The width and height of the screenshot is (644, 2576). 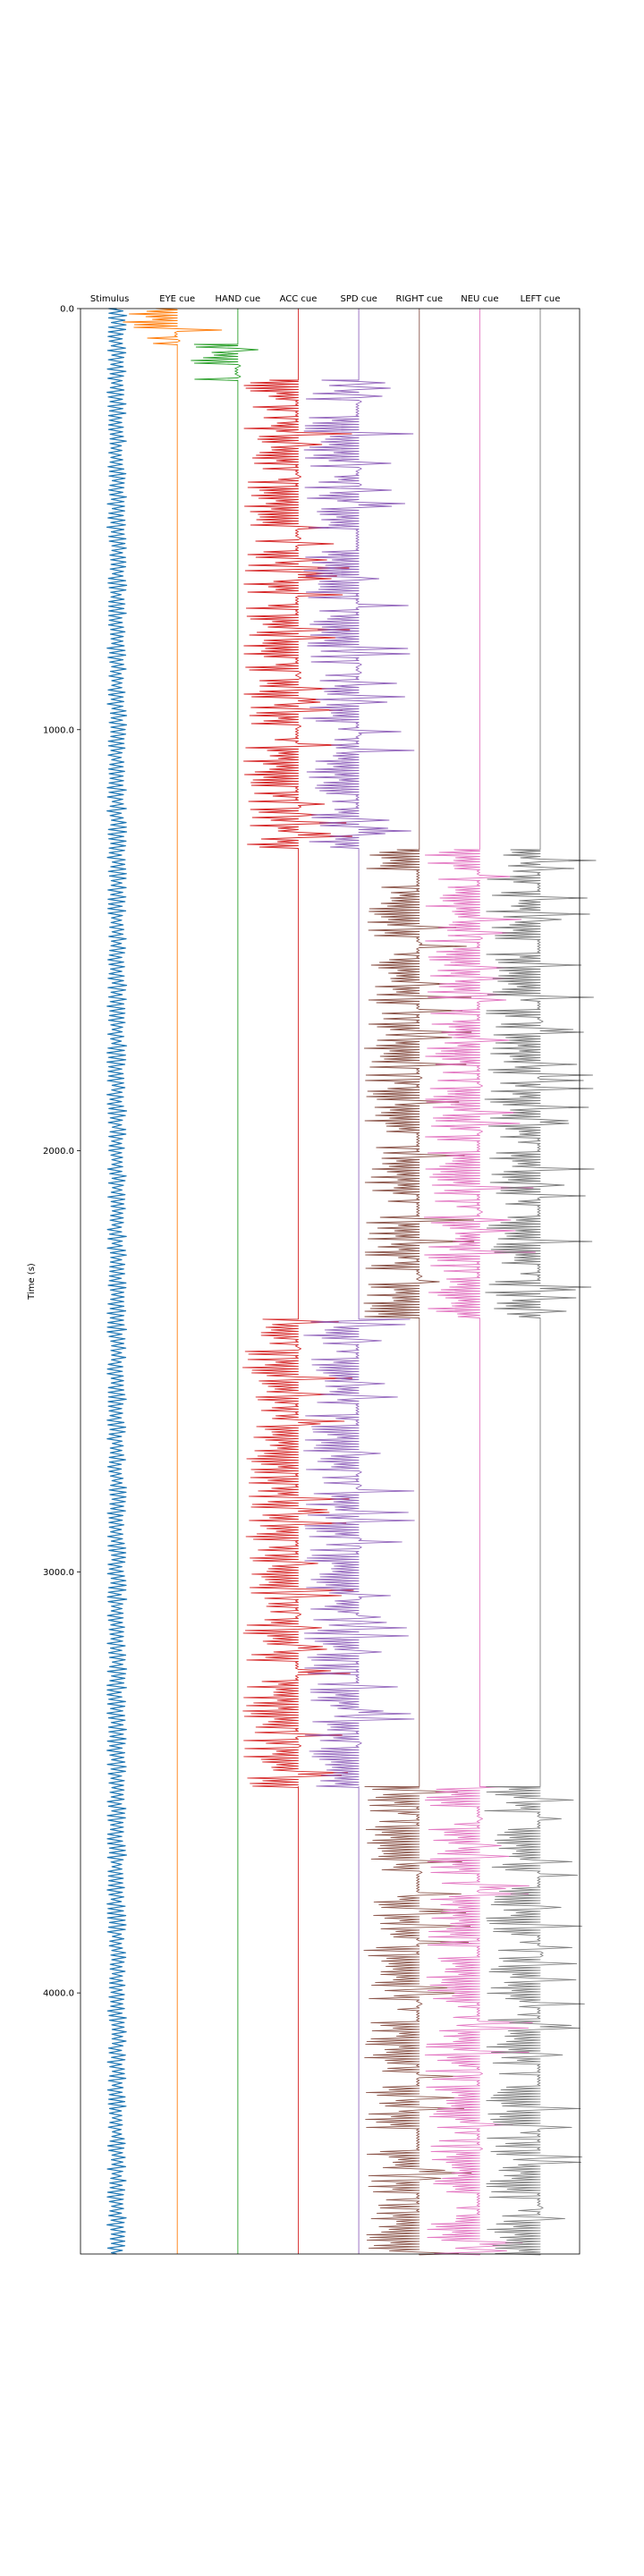 I want to click on y-tick-label: 3000.0, so click(x=58, y=1573).